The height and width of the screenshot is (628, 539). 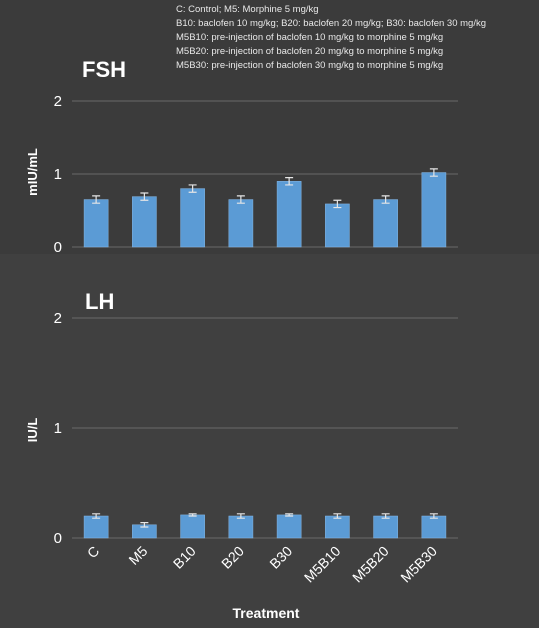 I want to click on fsh-bar-b30, so click(x=289, y=214).